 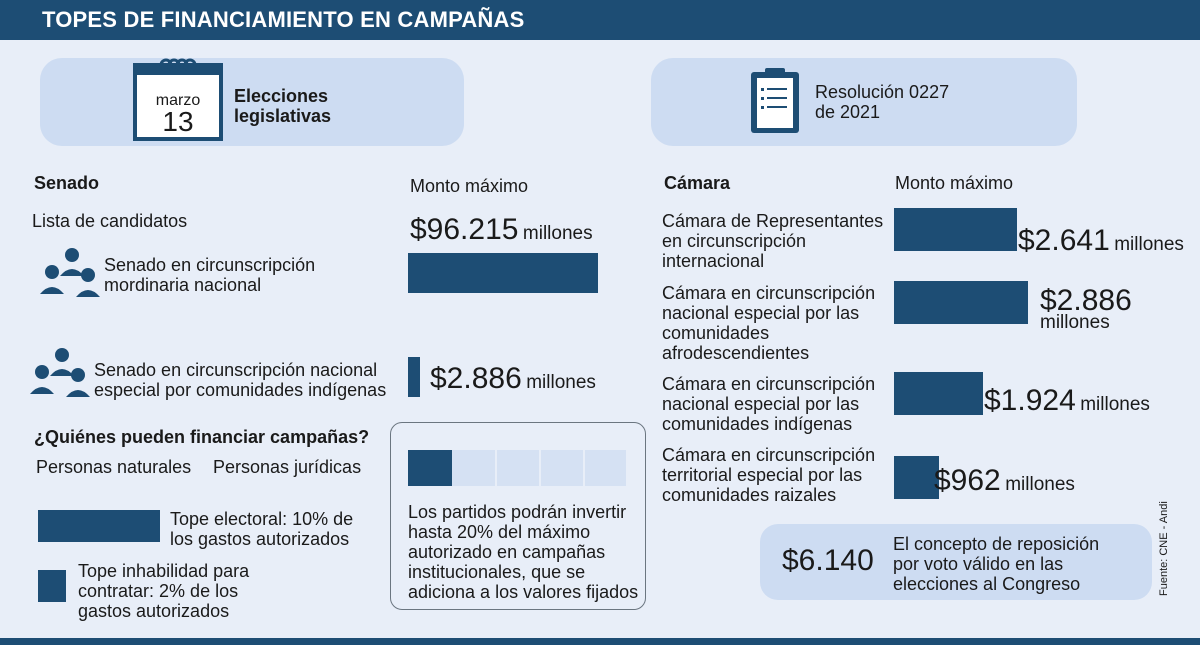 What do you see at coordinates (996, 544) in the screenshot?
I see `reposicion-line1: El concepto de reposición` at bounding box center [996, 544].